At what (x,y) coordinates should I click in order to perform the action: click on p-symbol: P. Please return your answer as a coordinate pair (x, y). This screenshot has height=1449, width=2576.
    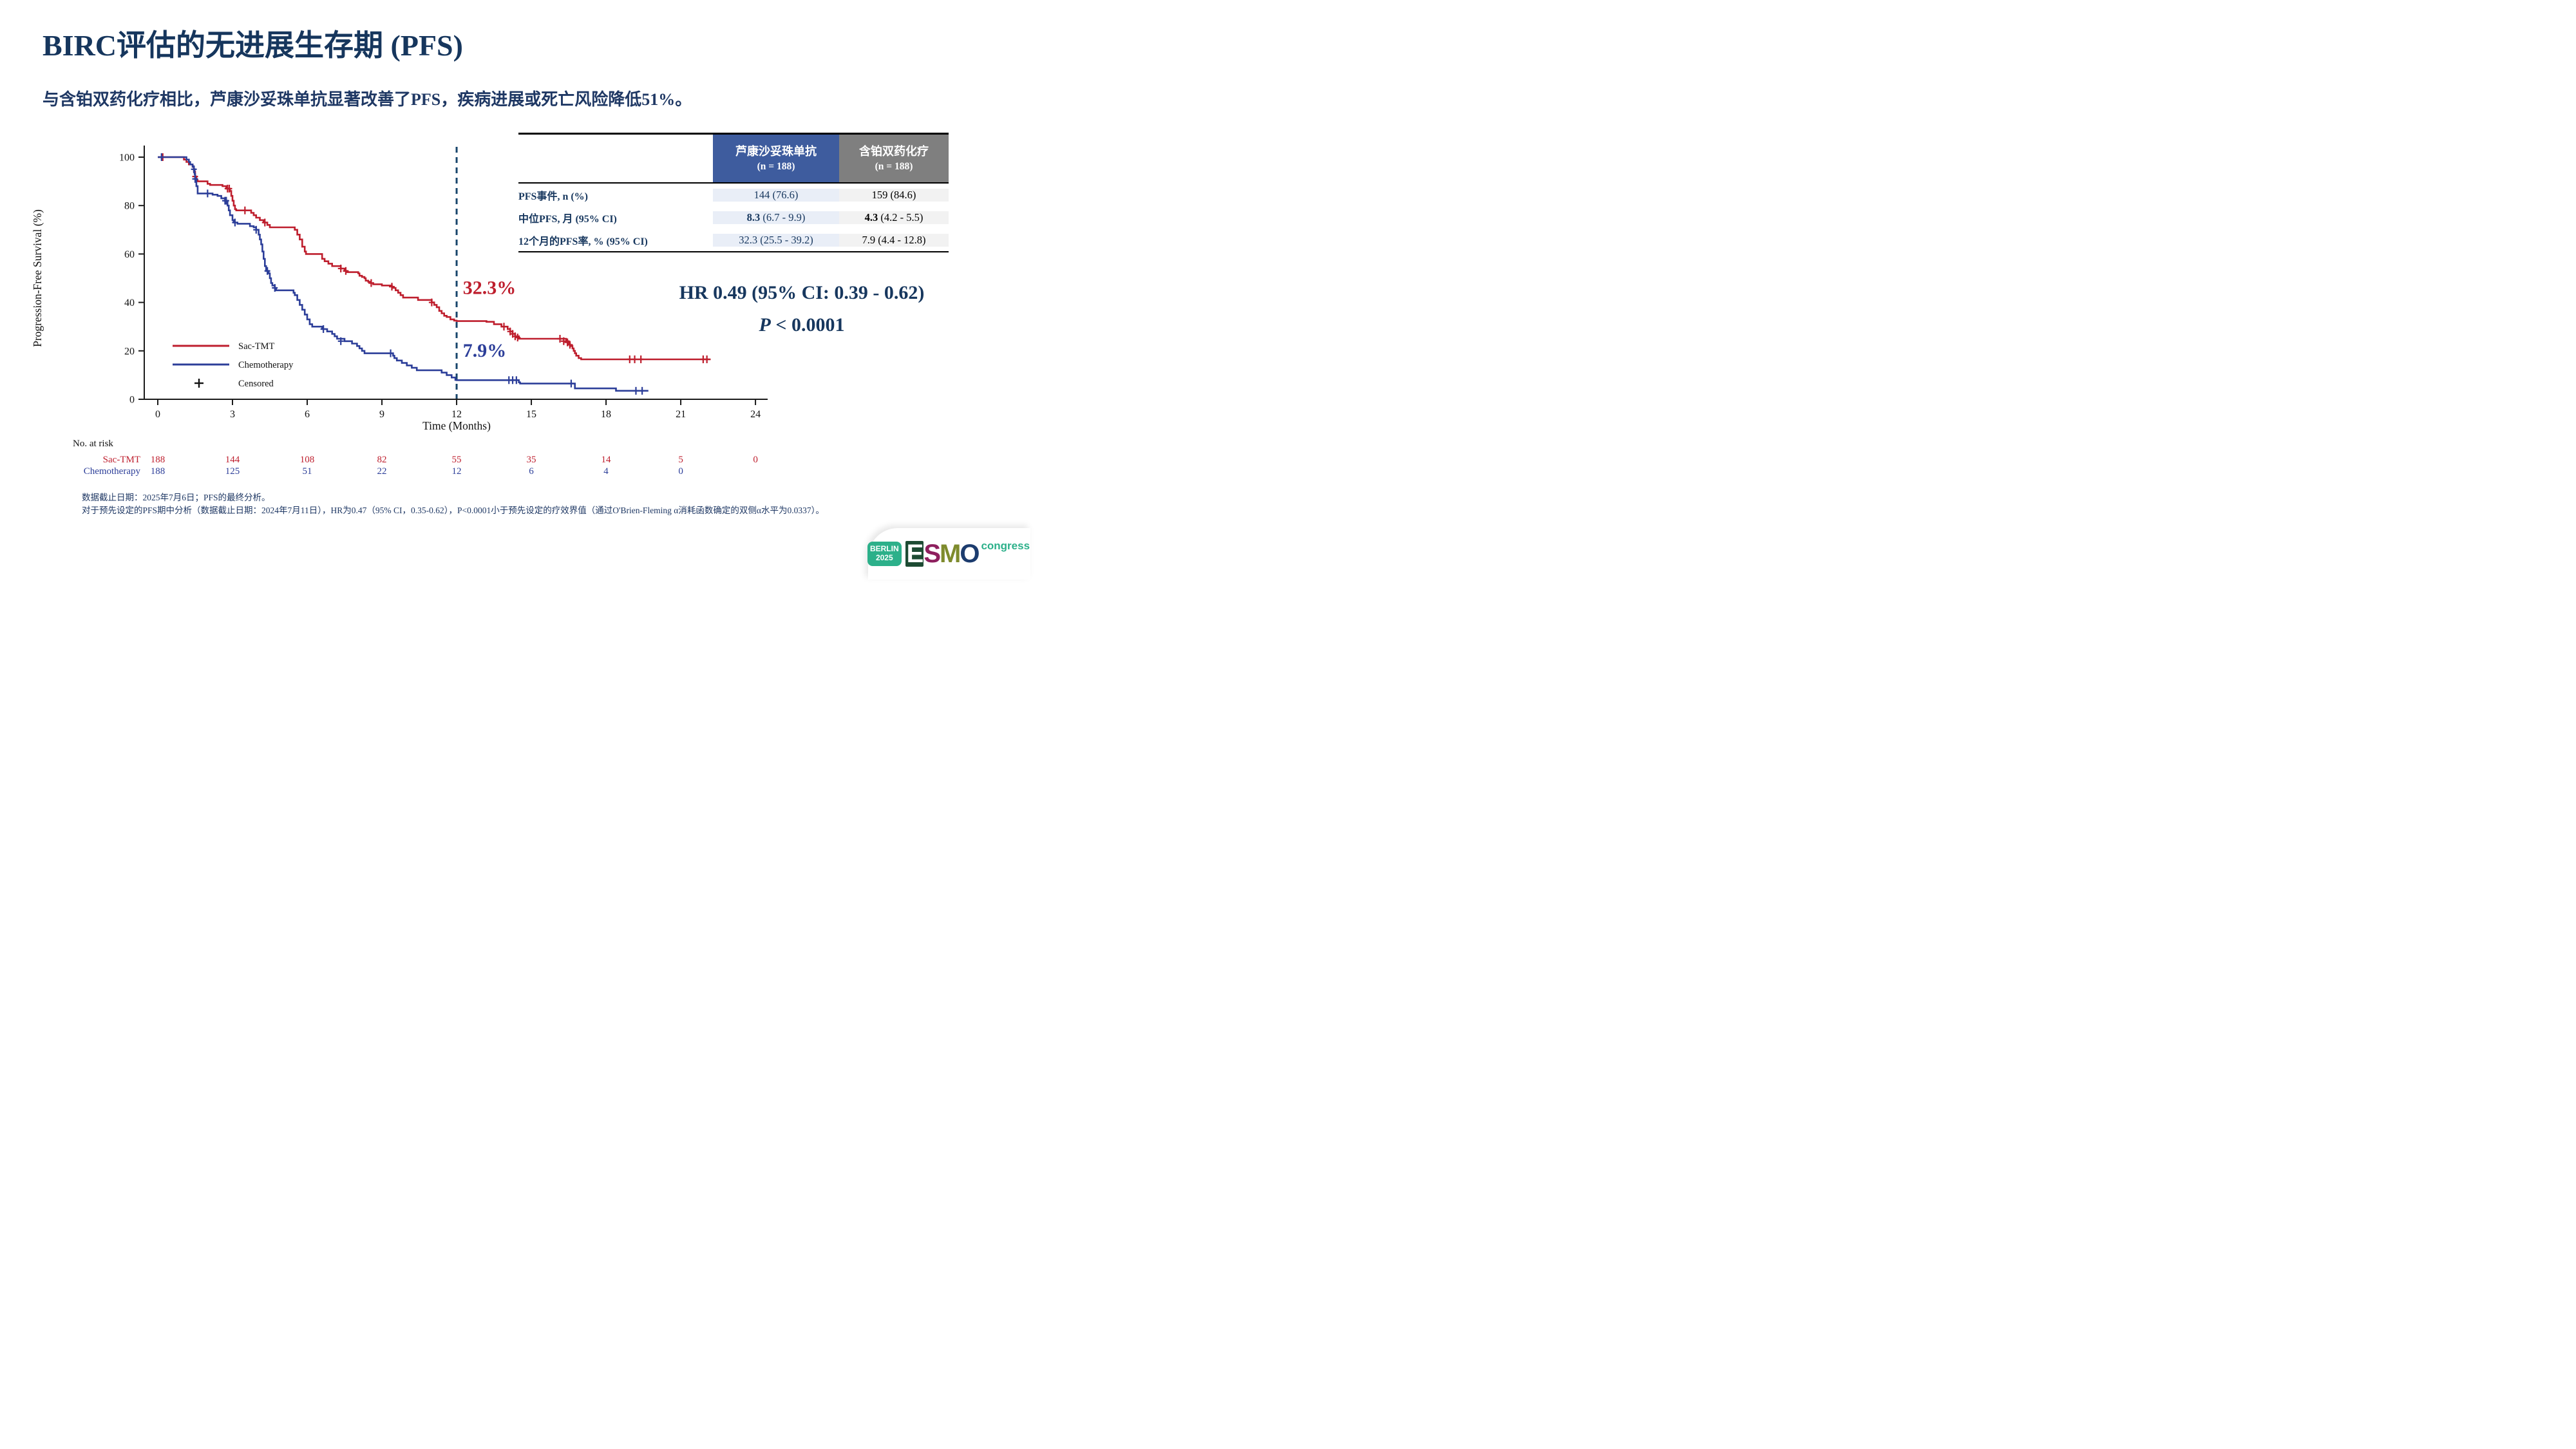
    Looking at the image, I should click on (765, 325).